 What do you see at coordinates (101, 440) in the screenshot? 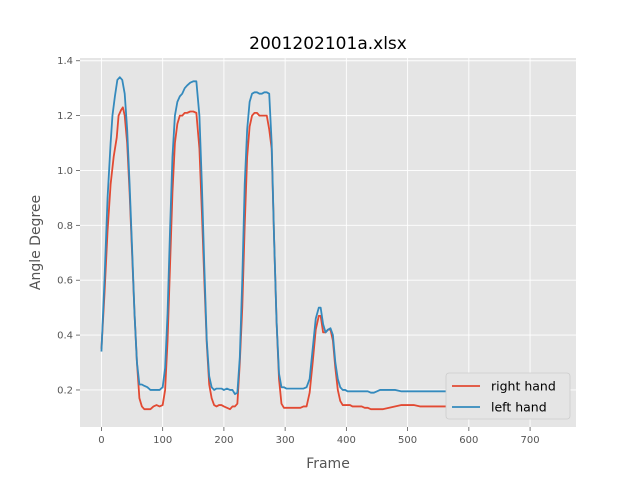
I see `x-tick-label: 0` at bounding box center [101, 440].